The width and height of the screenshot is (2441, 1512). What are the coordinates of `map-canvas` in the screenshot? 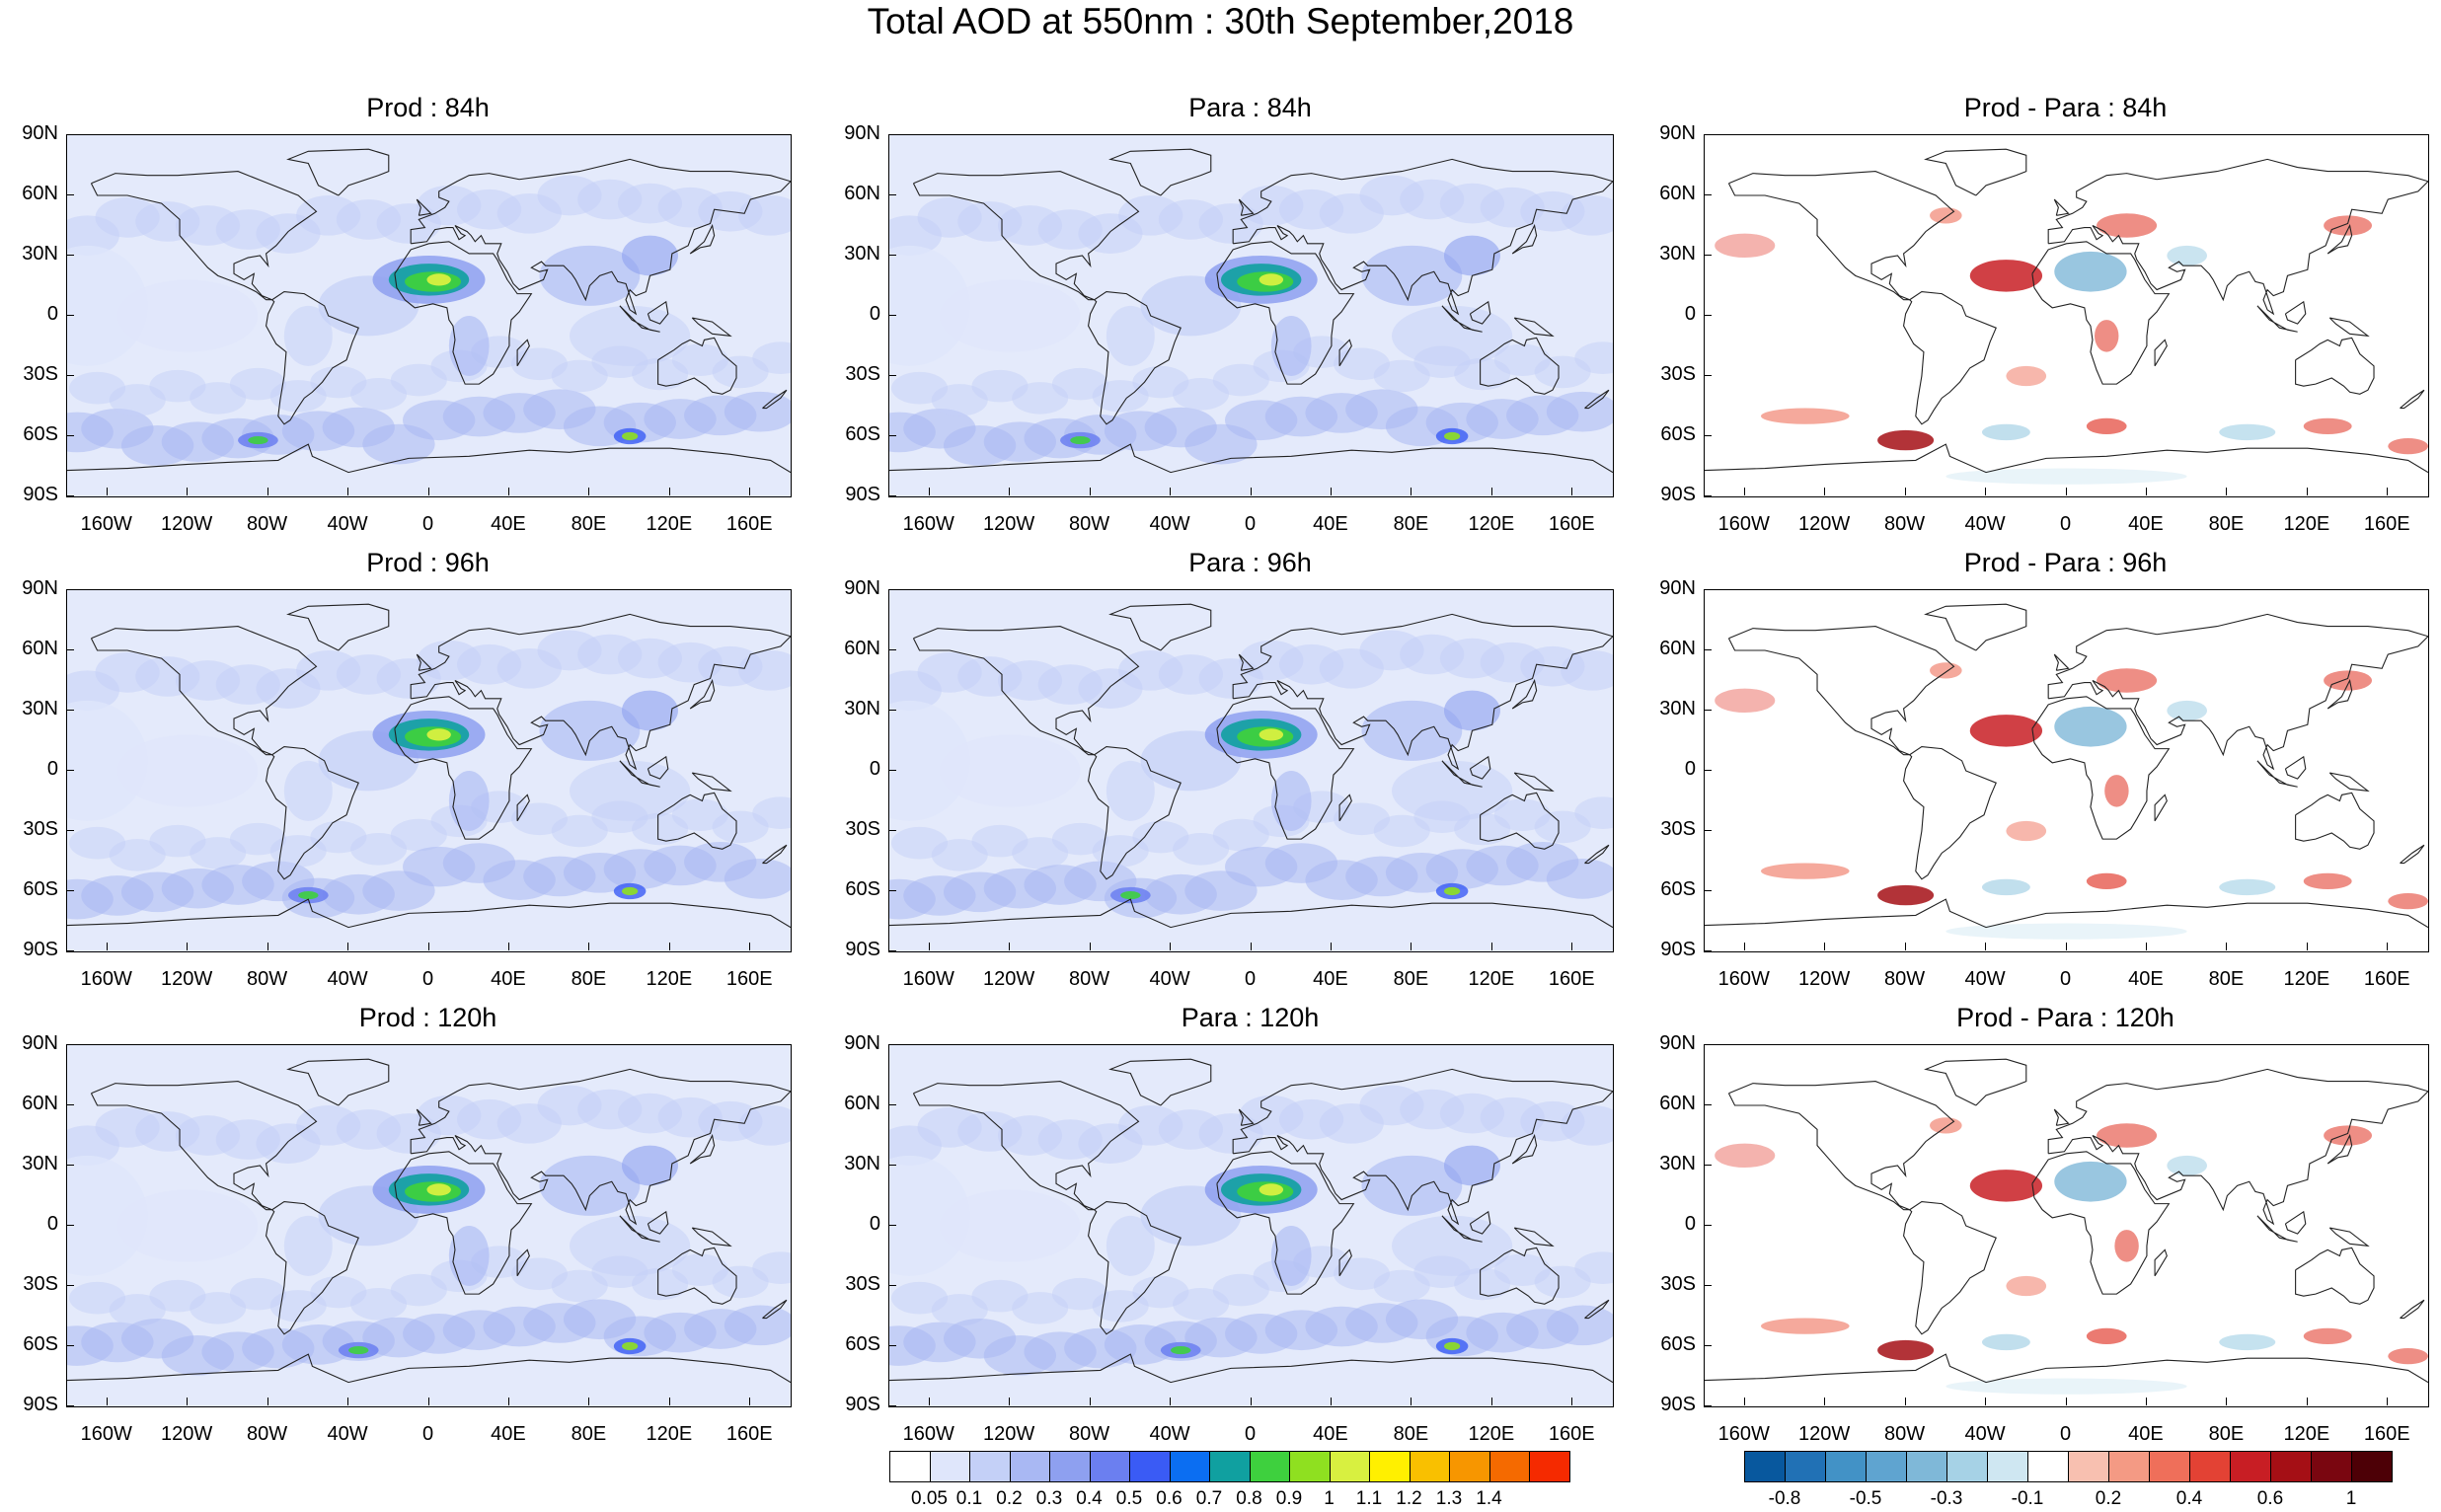 It's located at (2067, 1226).